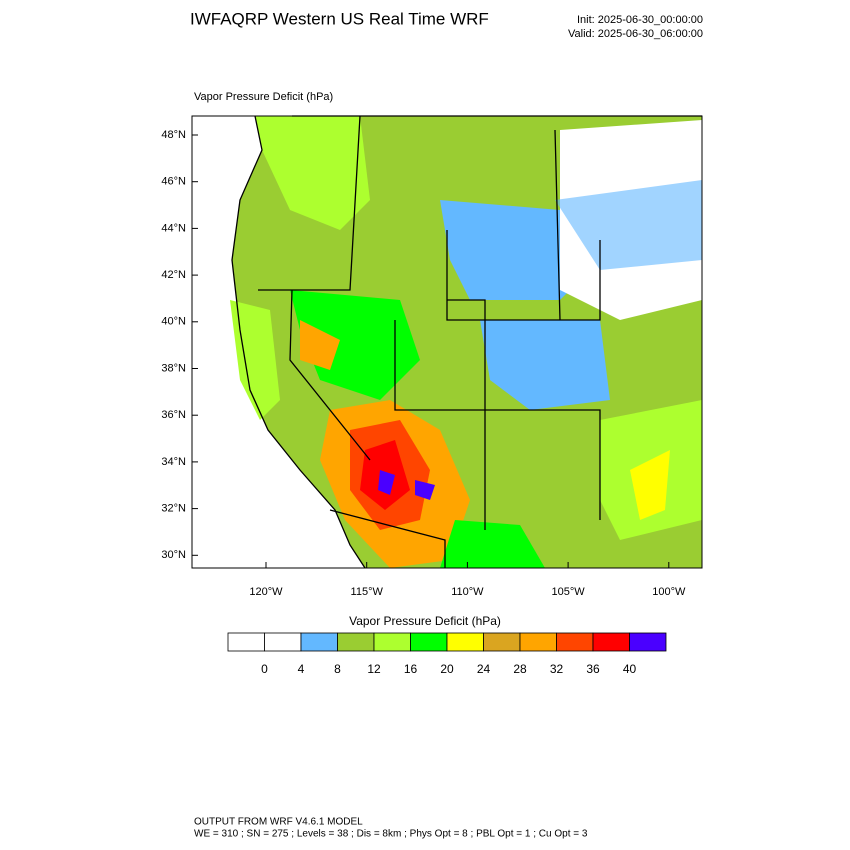  Describe the element at coordinates (447, 654) in the screenshot. I see `colorbar: 0 4 8 12 16 20 24 28 32 36 40` at that location.